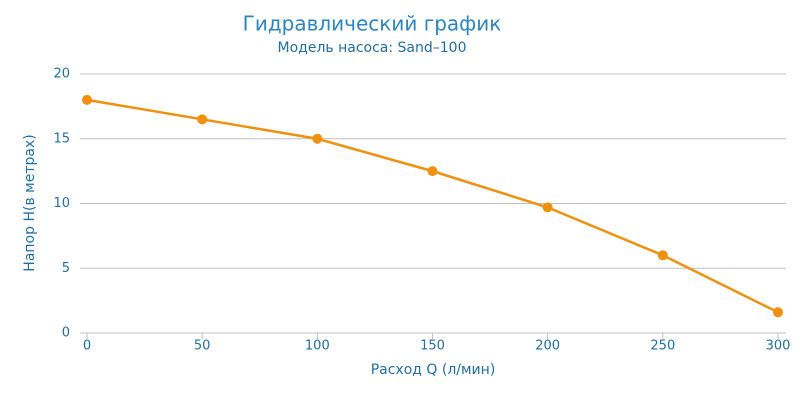 The width and height of the screenshot is (800, 400). Describe the element at coordinates (372, 24) in the screenshot. I see `chart-title: Гидравлический график` at that location.